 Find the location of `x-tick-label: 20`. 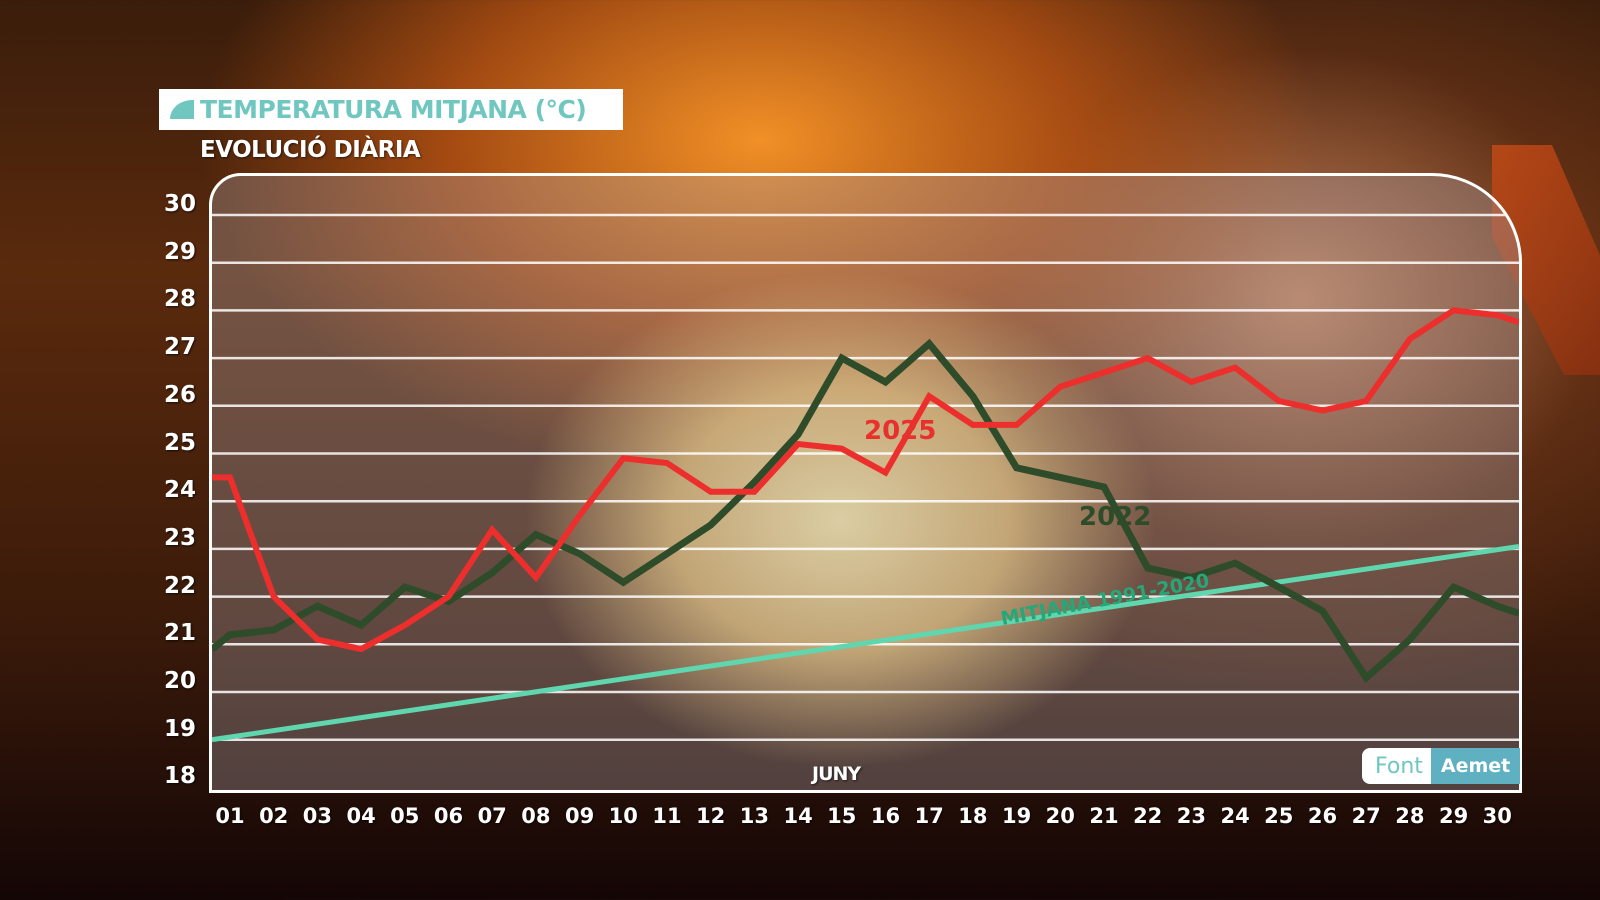

x-tick-label: 20 is located at coordinates (1060, 816).